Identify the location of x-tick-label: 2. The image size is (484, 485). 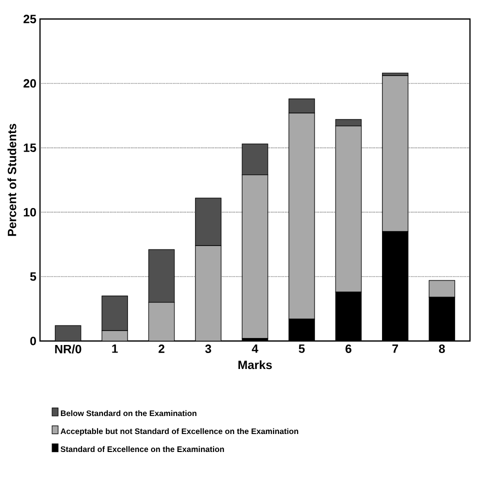
(161, 348).